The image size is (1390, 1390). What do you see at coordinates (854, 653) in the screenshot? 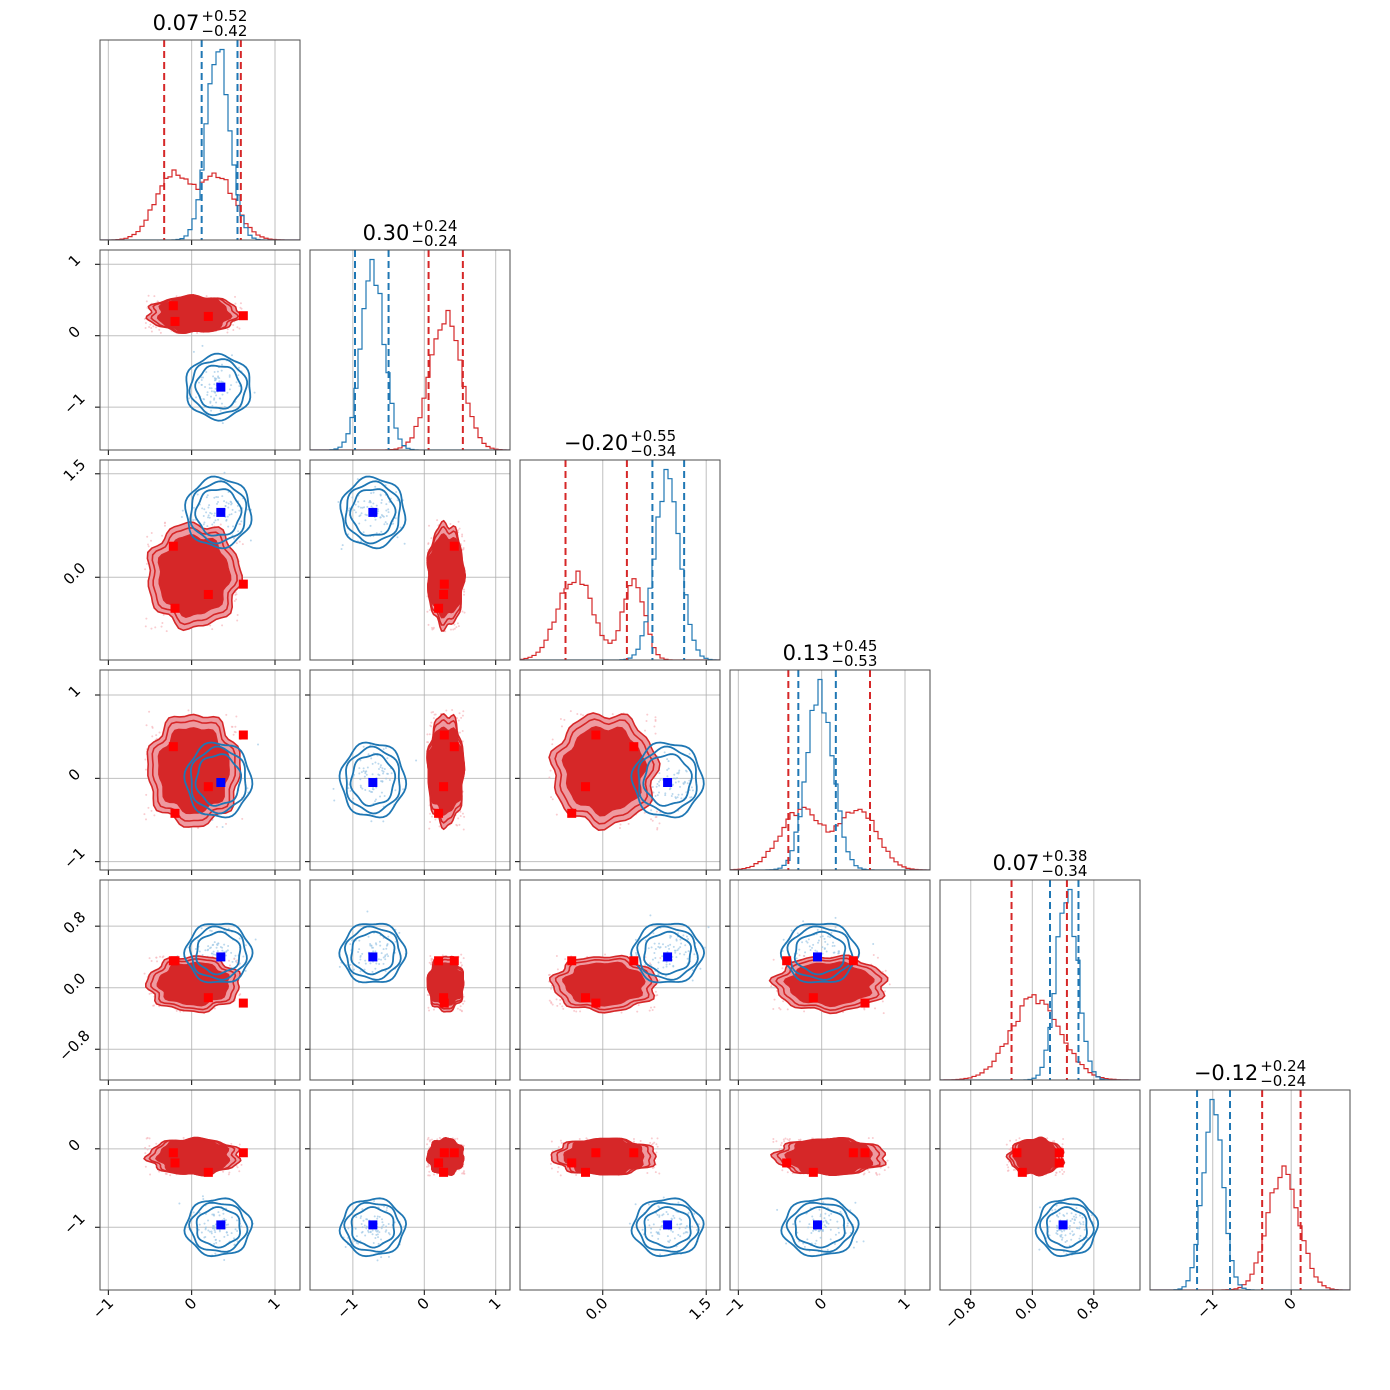
I see `param-title-bounds-3: +0.45 −0.53` at bounding box center [854, 653].